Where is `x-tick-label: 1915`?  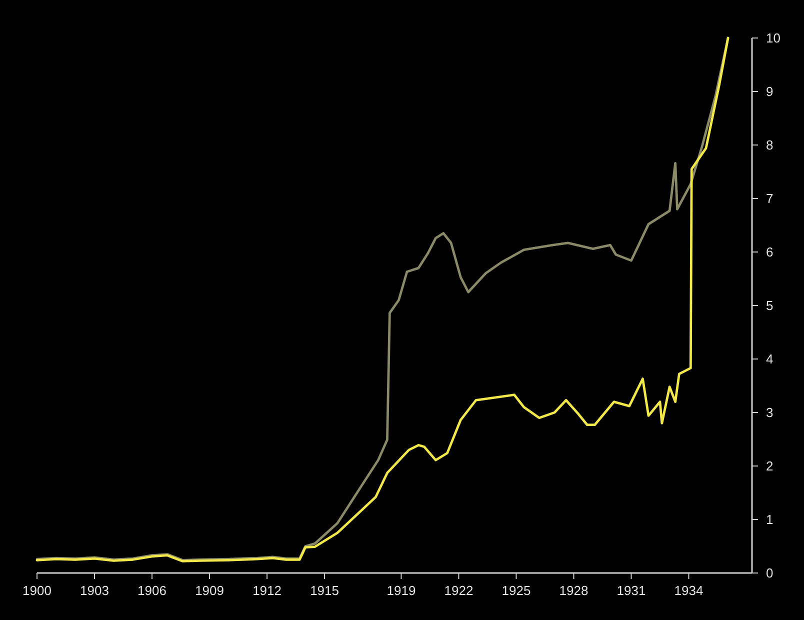 x-tick-label: 1915 is located at coordinates (324, 590).